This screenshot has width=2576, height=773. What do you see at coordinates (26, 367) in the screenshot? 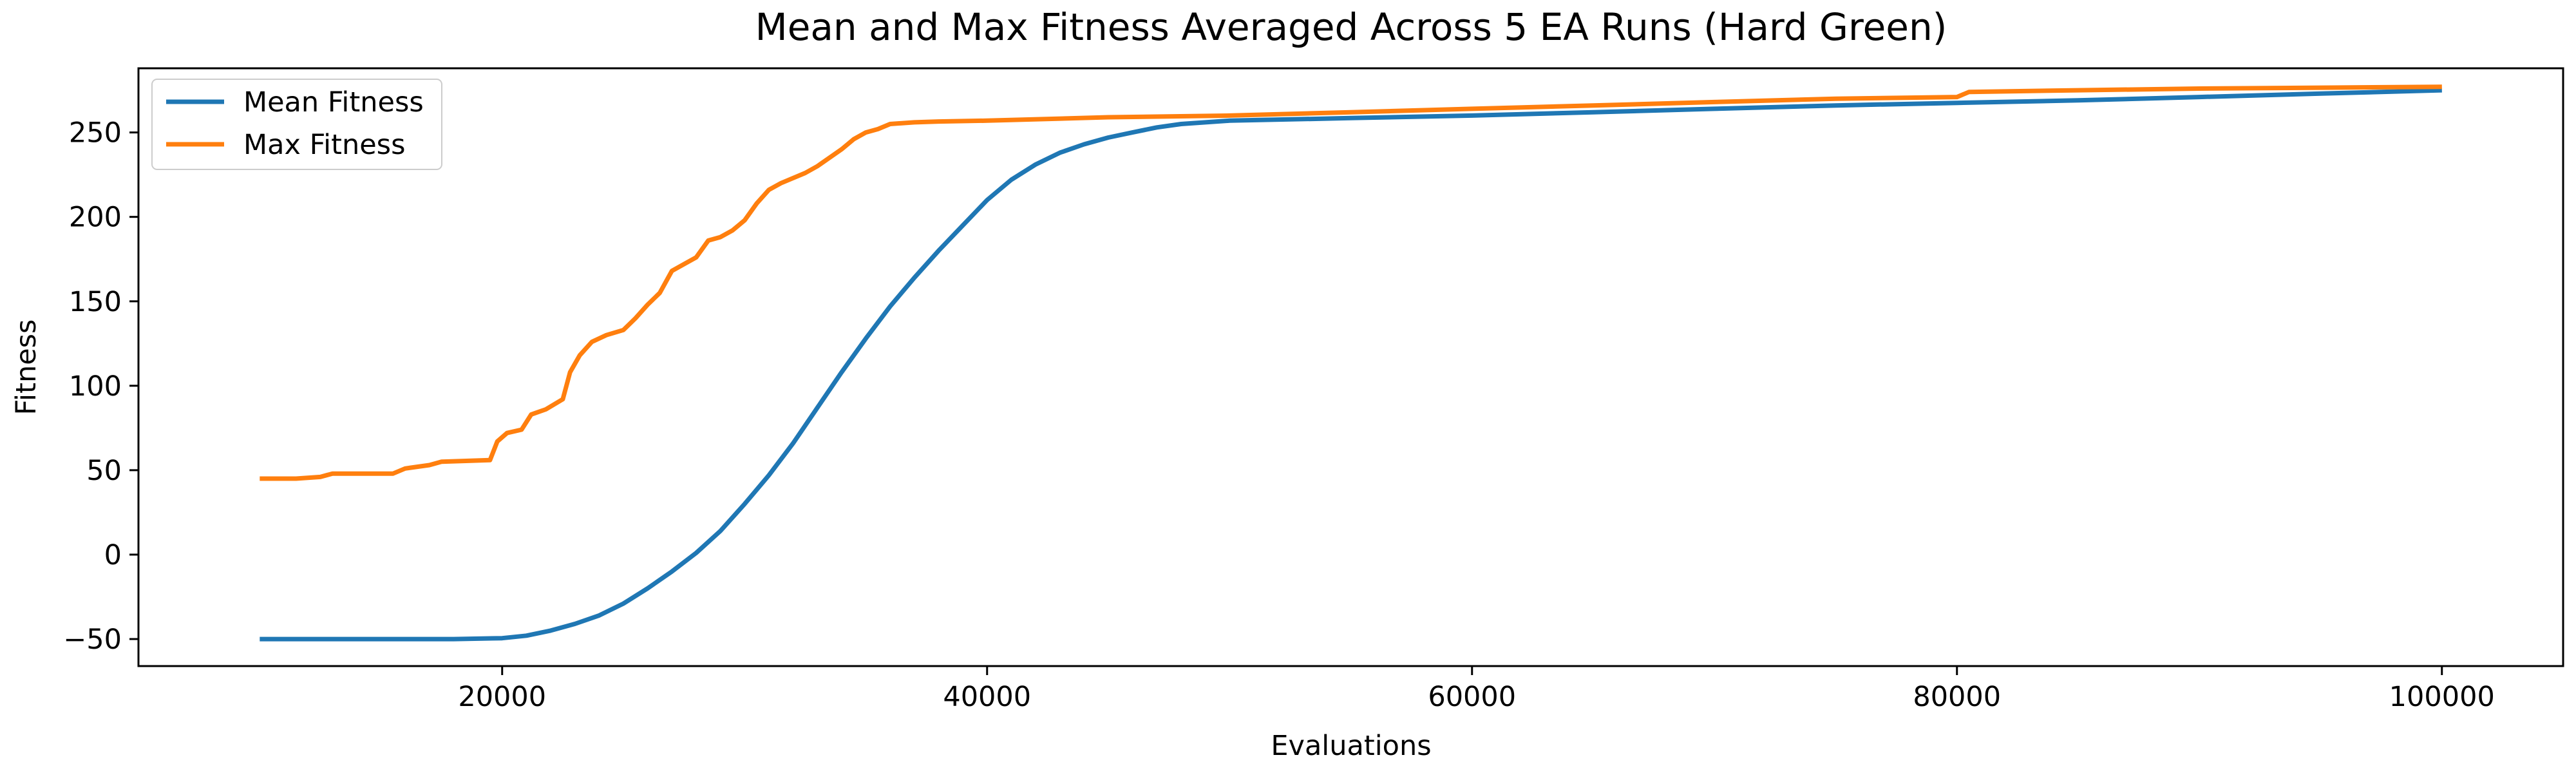
I see `y-axis-label: Fitness` at bounding box center [26, 367].